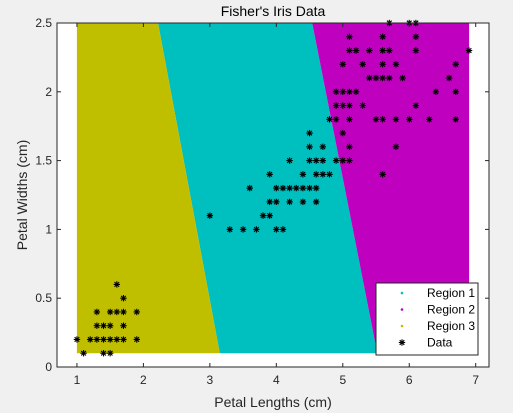  Describe the element at coordinates (143, 380) in the screenshot. I see `x-tick-label: 2` at that location.